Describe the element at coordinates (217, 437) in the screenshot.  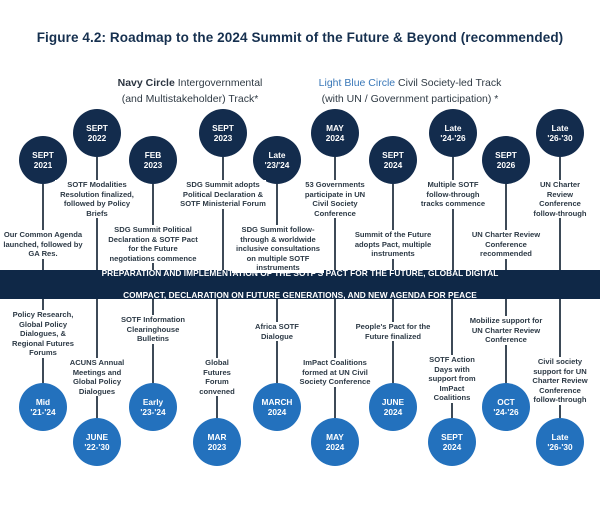
I see `milestone-period: MAR` at that location.